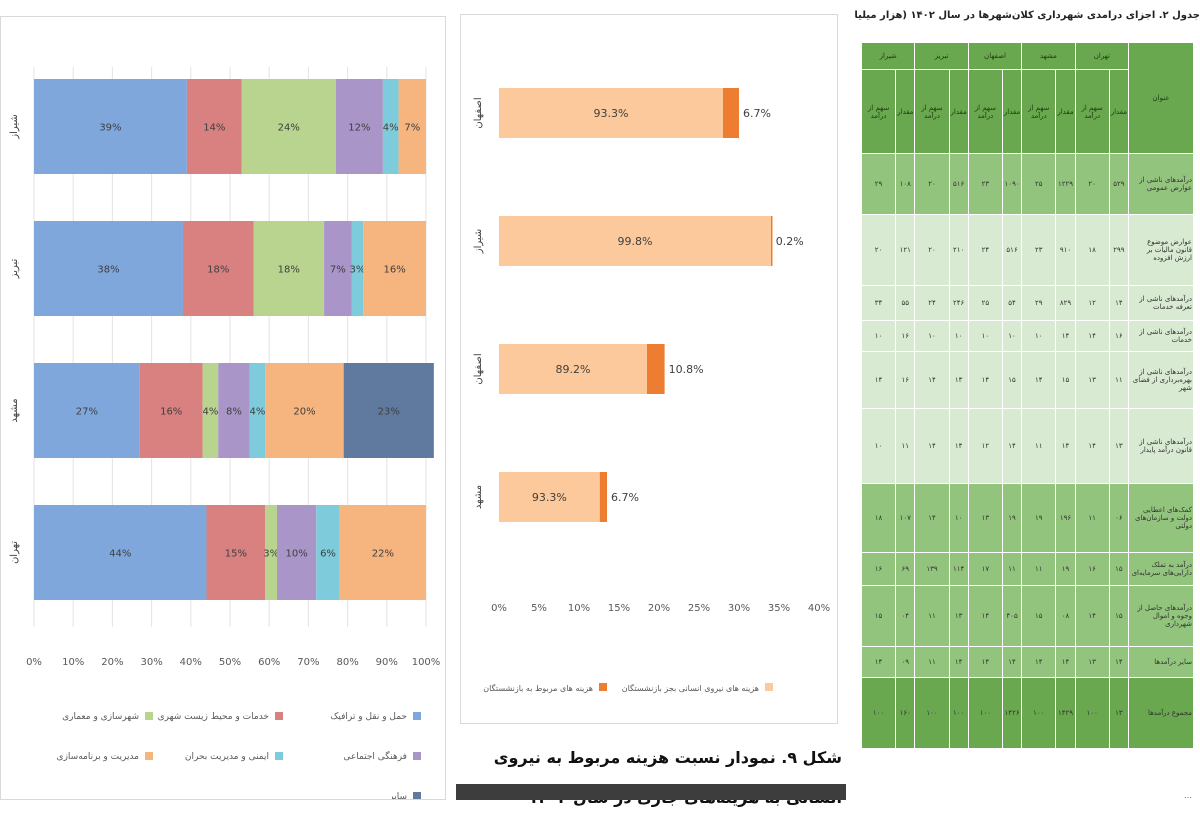 The width and height of the screenshot is (1200, 818). What do you see at coordinates (236, 554) in the screenshot?
I see `bar-data-label: 15%` at bounding box center [236, 554].